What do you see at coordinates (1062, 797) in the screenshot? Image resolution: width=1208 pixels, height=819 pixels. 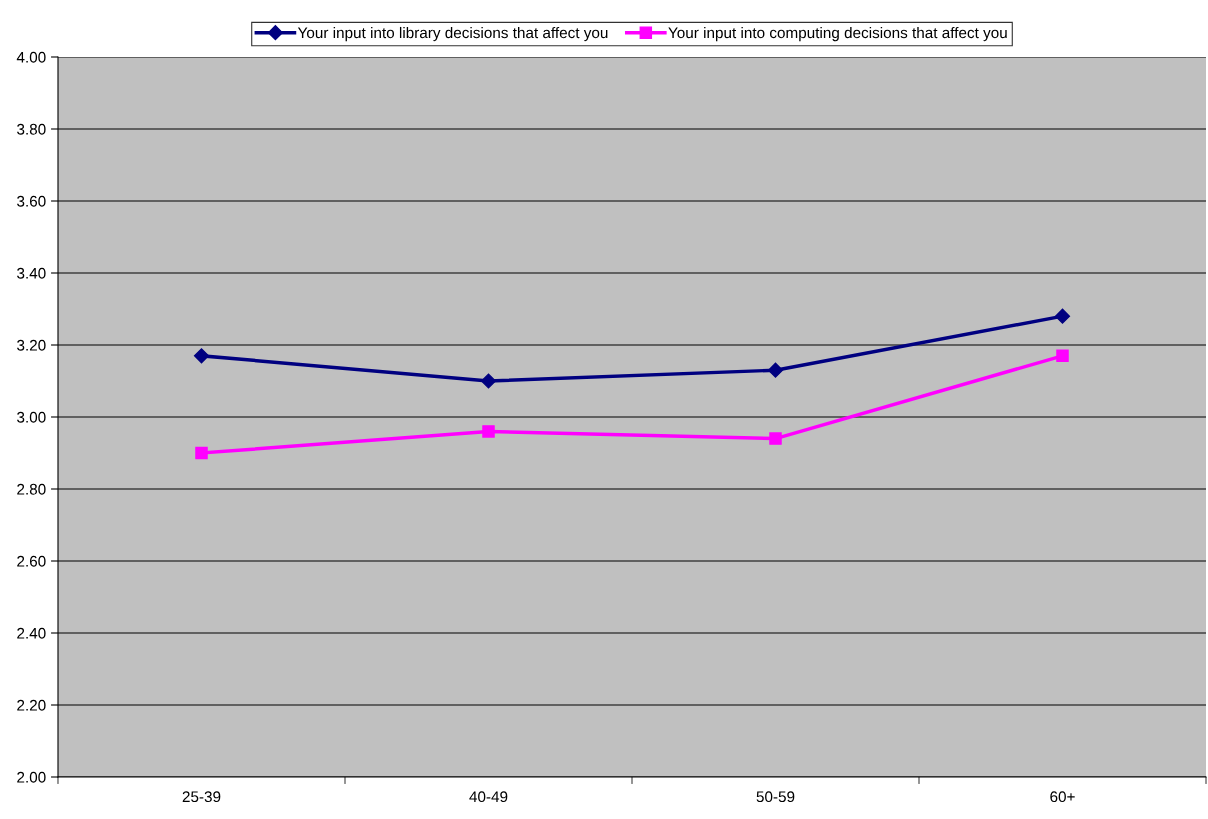 I see `x-tick-label: 60+` at bounding box center [1062, 797].